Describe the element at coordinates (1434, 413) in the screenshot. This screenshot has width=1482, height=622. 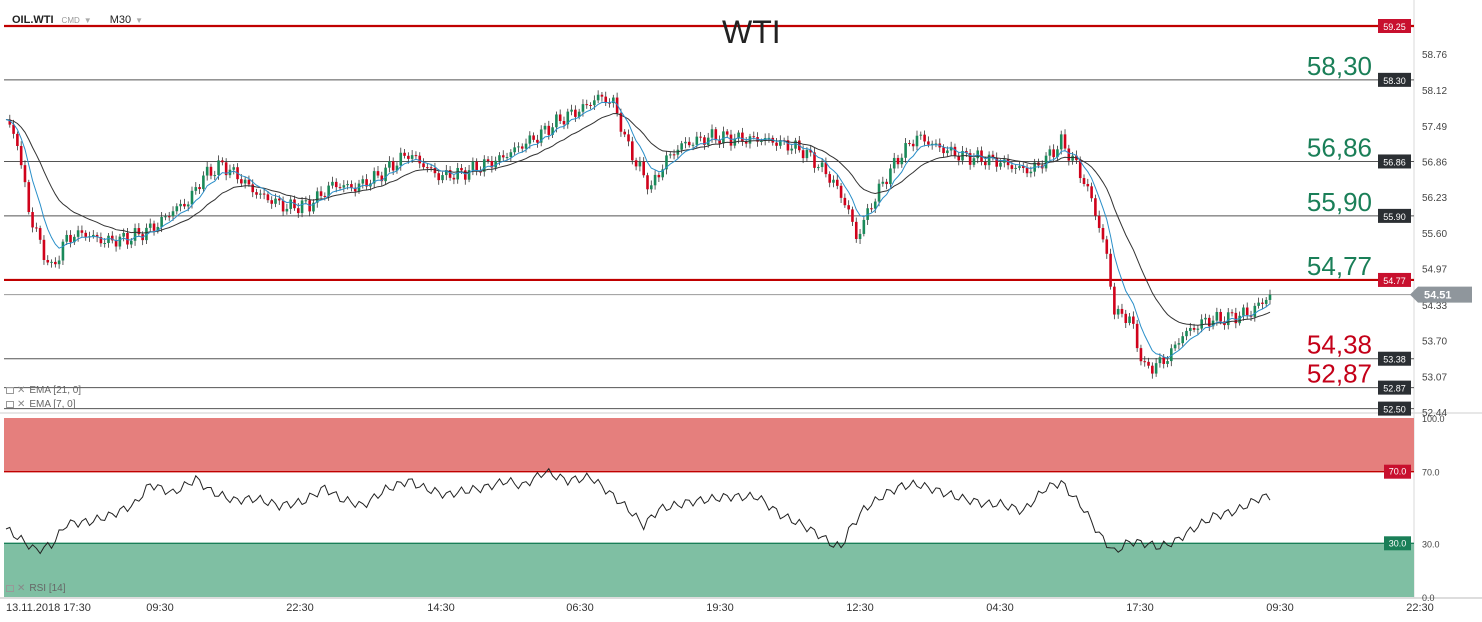
I see `y-tick-label: 52.44` at that location.